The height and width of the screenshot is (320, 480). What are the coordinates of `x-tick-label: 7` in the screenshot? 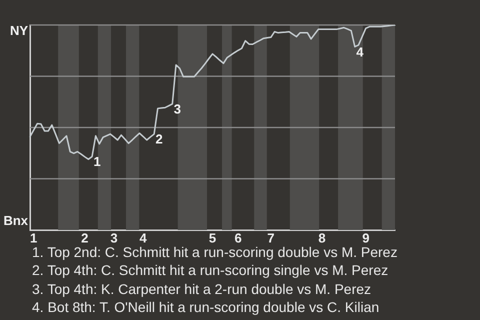 It's located at (271, 238).